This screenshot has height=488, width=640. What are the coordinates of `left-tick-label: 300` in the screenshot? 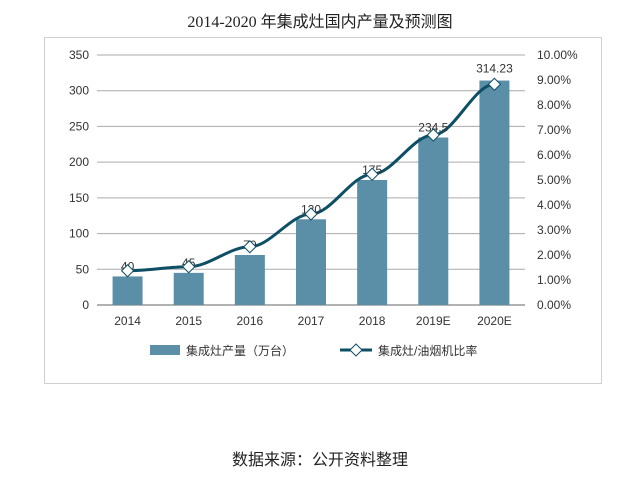 It's located at (79, 91).